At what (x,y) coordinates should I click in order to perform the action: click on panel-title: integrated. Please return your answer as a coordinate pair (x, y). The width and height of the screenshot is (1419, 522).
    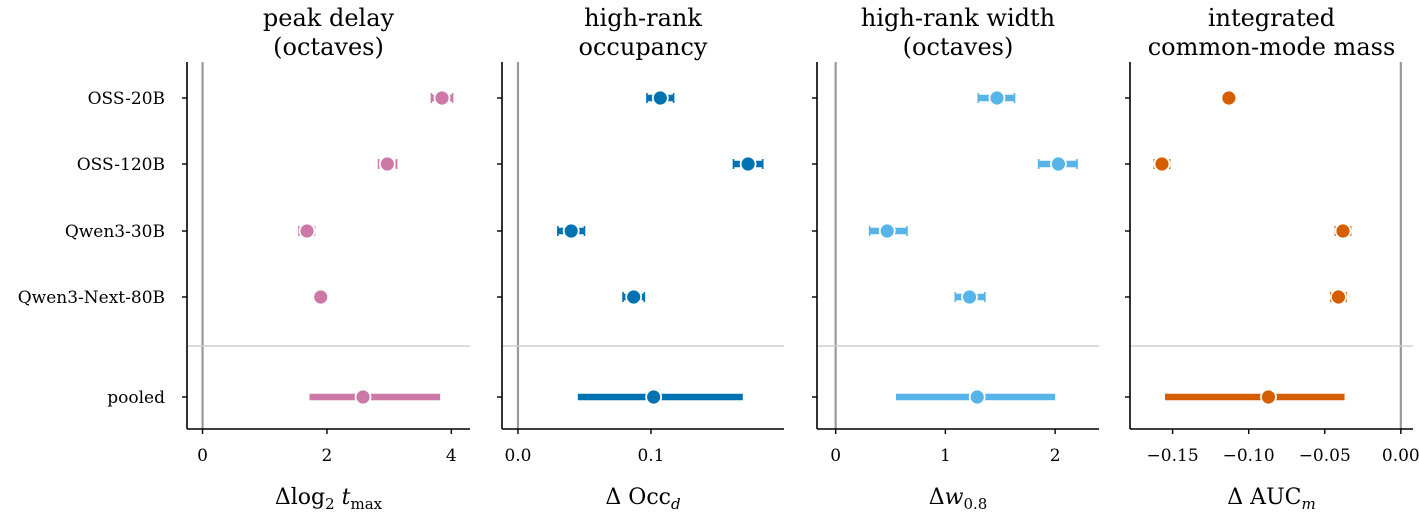
    Looking at the image, I should click on (1271, 18).